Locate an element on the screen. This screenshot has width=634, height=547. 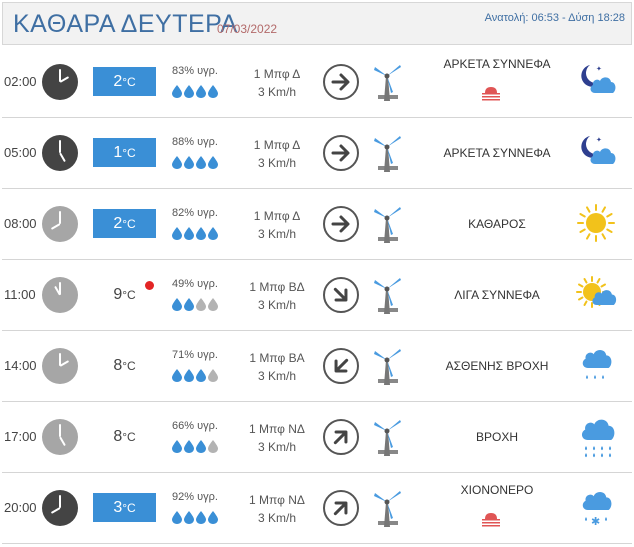
weather-description: ΧΙΟΝΟΝΕΡΟ is located at coordinates (497, 490).